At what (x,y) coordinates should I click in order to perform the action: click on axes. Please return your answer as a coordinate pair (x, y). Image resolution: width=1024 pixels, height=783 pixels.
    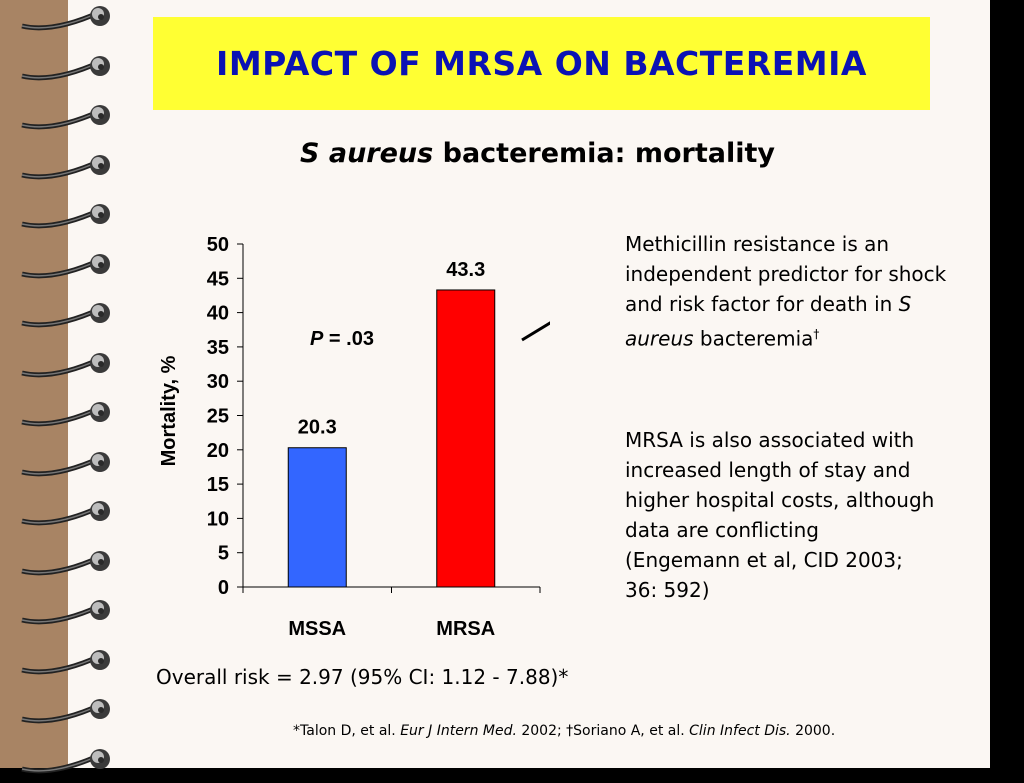
    Looking at the image, I should click on (391, 418).